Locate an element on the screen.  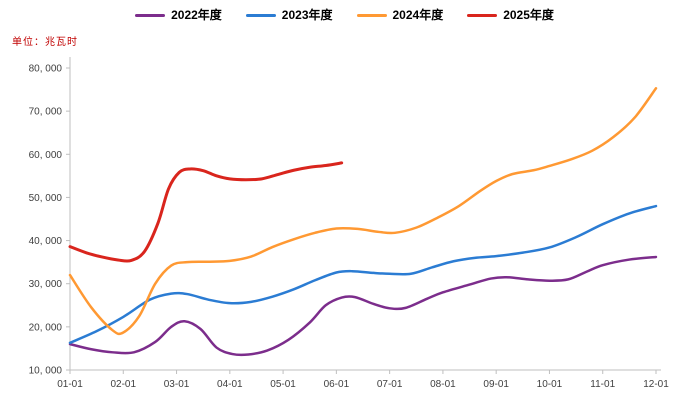
legend-label: 2022年度 is located at coordinates (196, 15).